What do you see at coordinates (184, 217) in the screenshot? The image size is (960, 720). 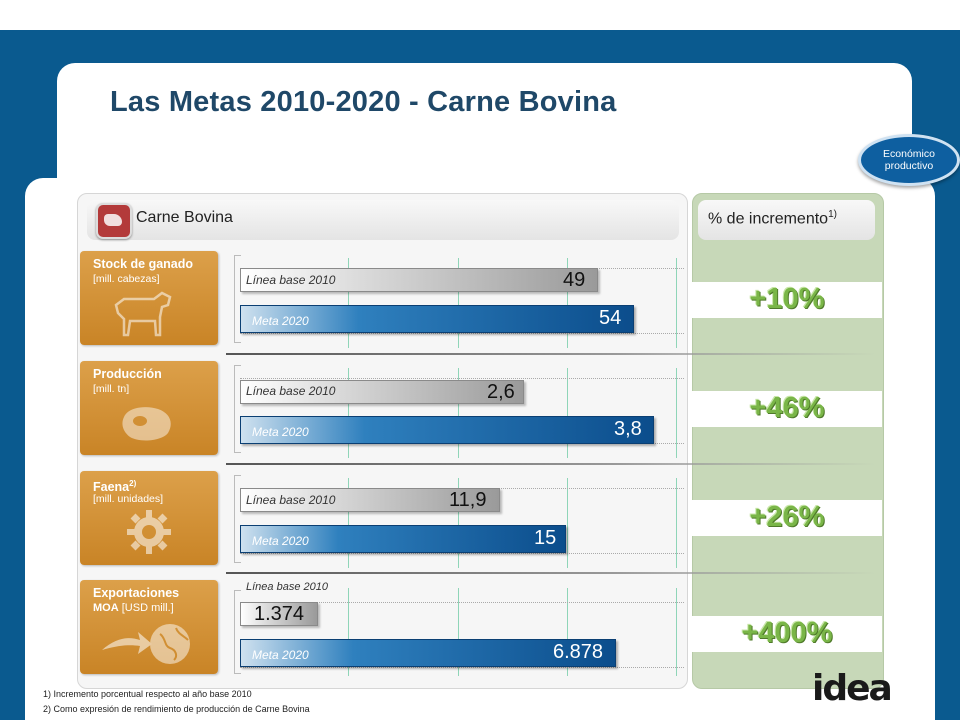 I see `left-header-label: Carne Bovina` at bounding box center [184, 217].